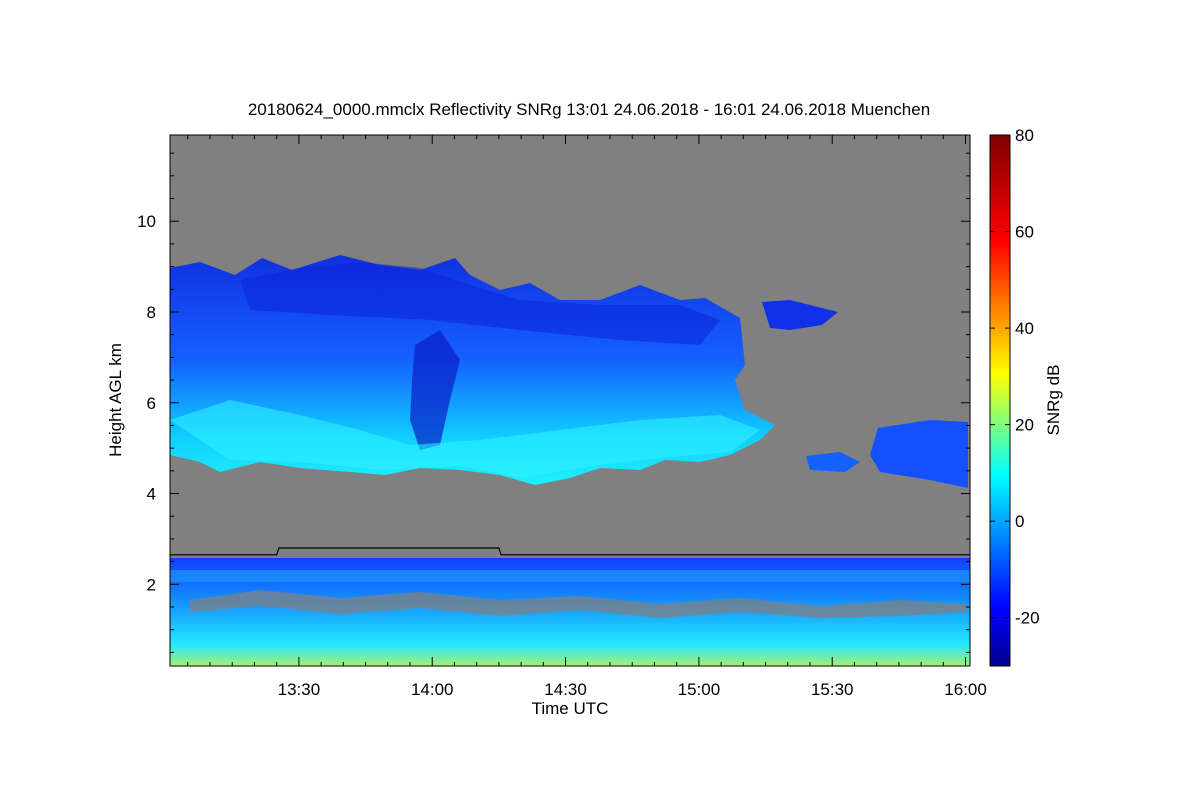 This screenshot has width=1200, height=800. What do you see at coordinates (465, 439) in the screenshot?
I see `upper-cloud-bright-base` at bounding box center [465, 439].